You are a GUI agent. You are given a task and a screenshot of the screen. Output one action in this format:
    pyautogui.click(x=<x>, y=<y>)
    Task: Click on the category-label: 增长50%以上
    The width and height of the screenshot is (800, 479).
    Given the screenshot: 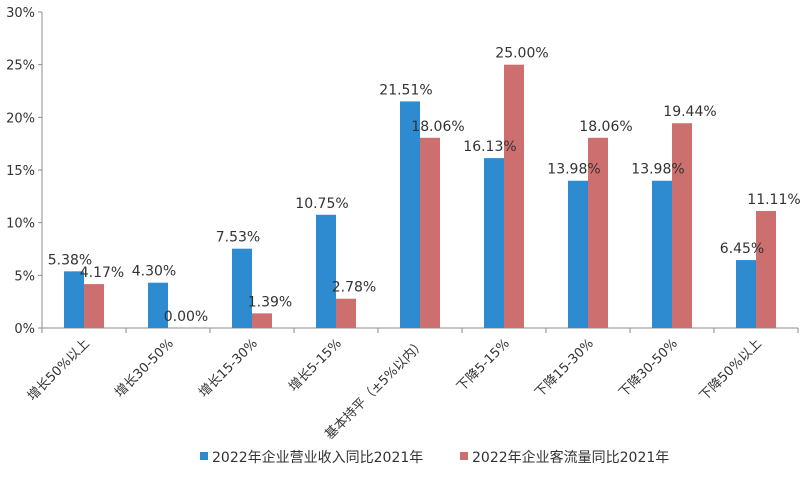 What is the action you would take?
    pyautogui.click(x=59, y=370)
    